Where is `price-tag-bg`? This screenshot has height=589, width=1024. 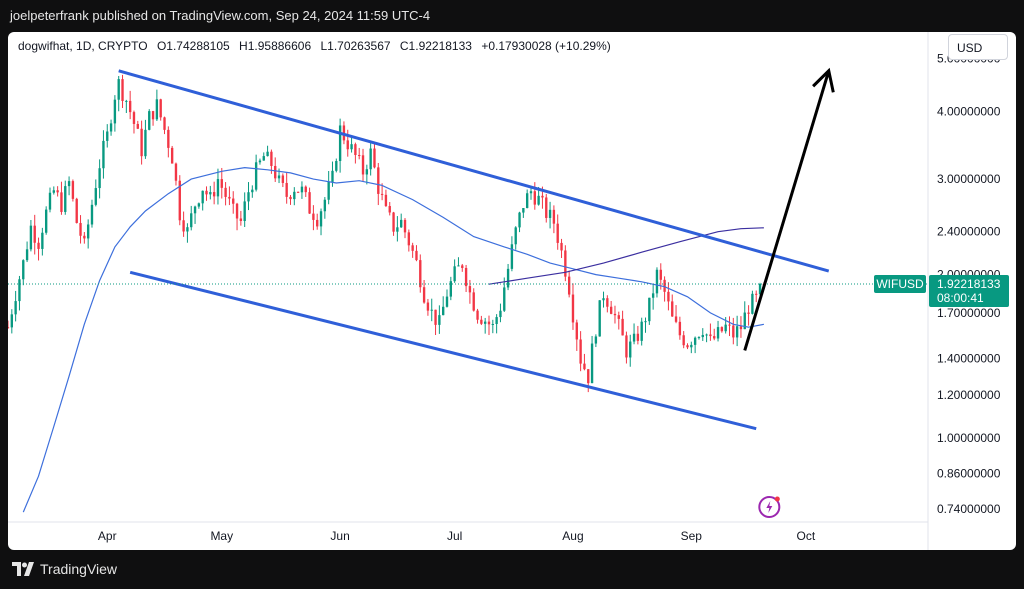
price-tag-bg is located at coordinates (969, 290).